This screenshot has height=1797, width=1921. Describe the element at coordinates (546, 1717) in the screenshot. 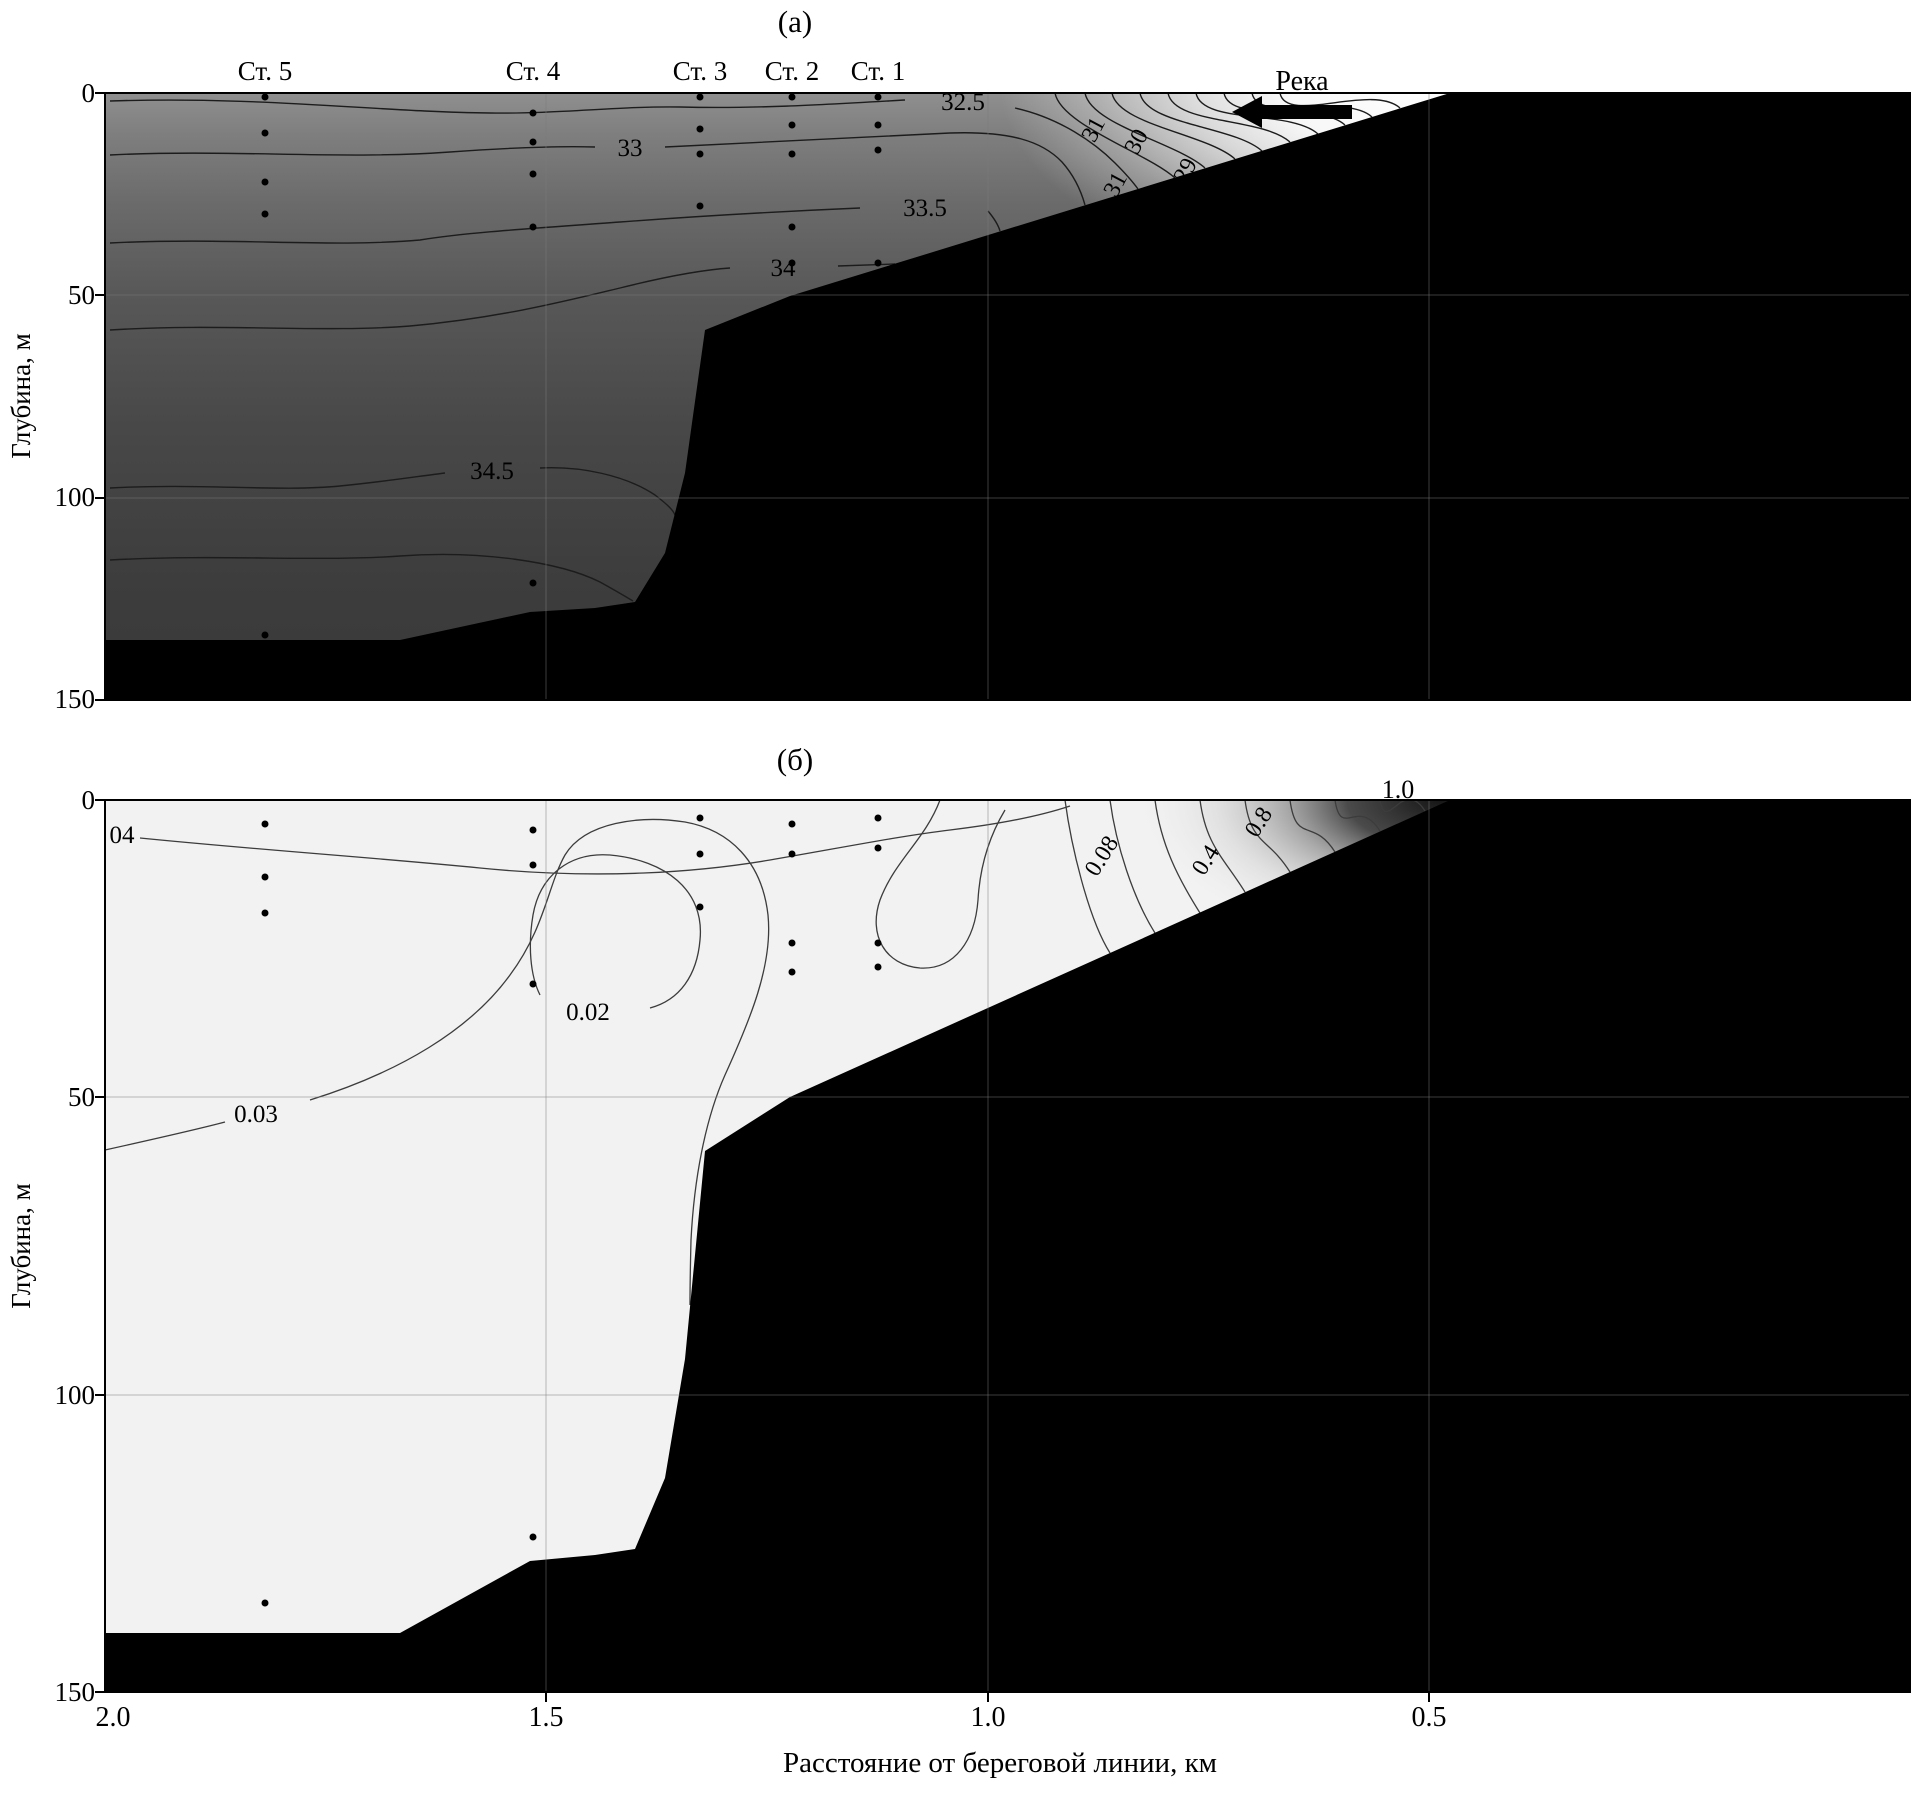

I see `x-tick-1-5: 1.5` at that location.